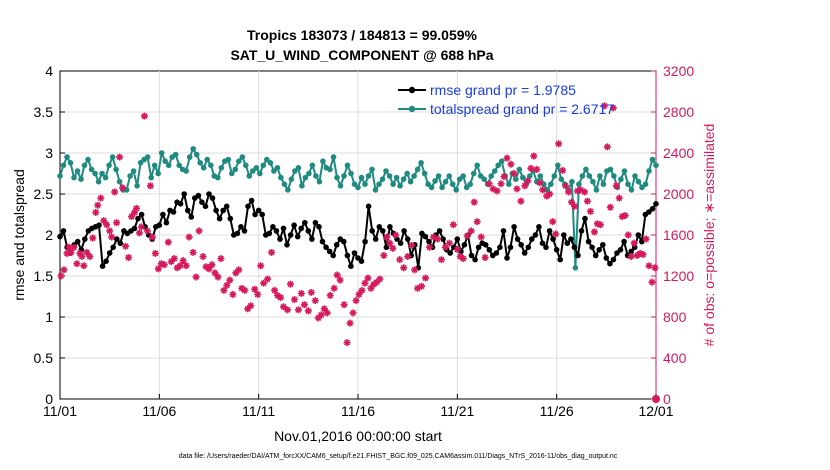 This screenshot has height=470, width=830. What do you see at coordinates (49, 235) in the screenshot?
I see `y-tick-label: 2` at bounding box center [49, 235].